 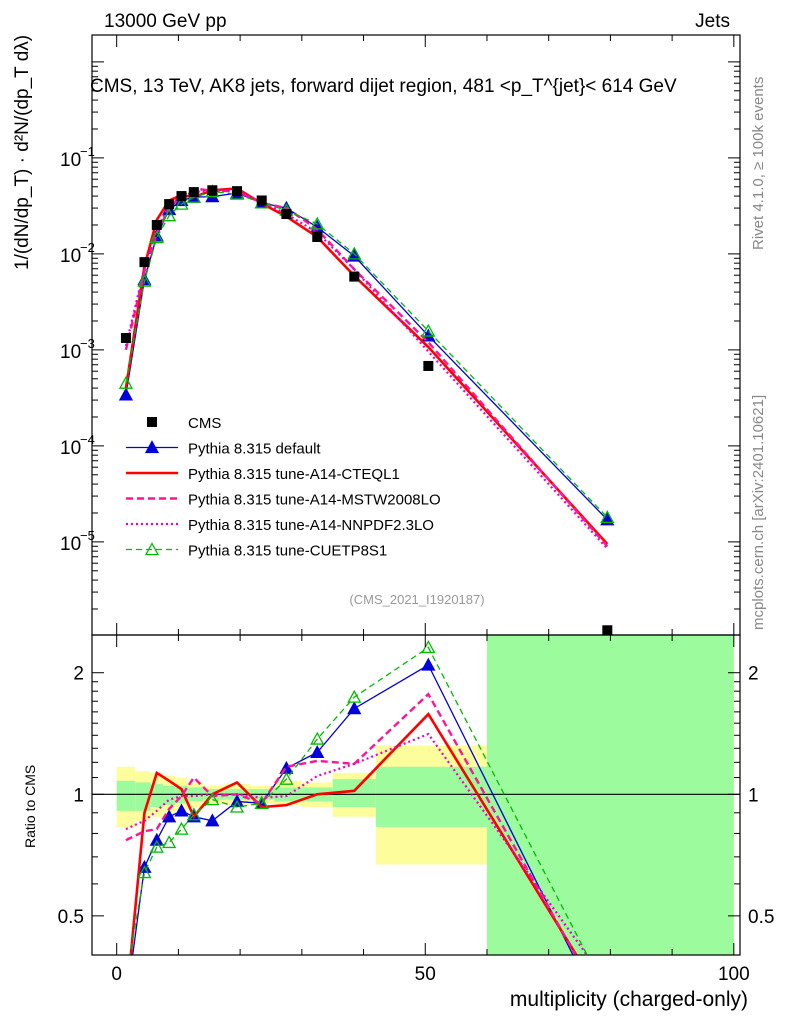 I want to click on legend-label: CMS, so click(x=204, y=423).